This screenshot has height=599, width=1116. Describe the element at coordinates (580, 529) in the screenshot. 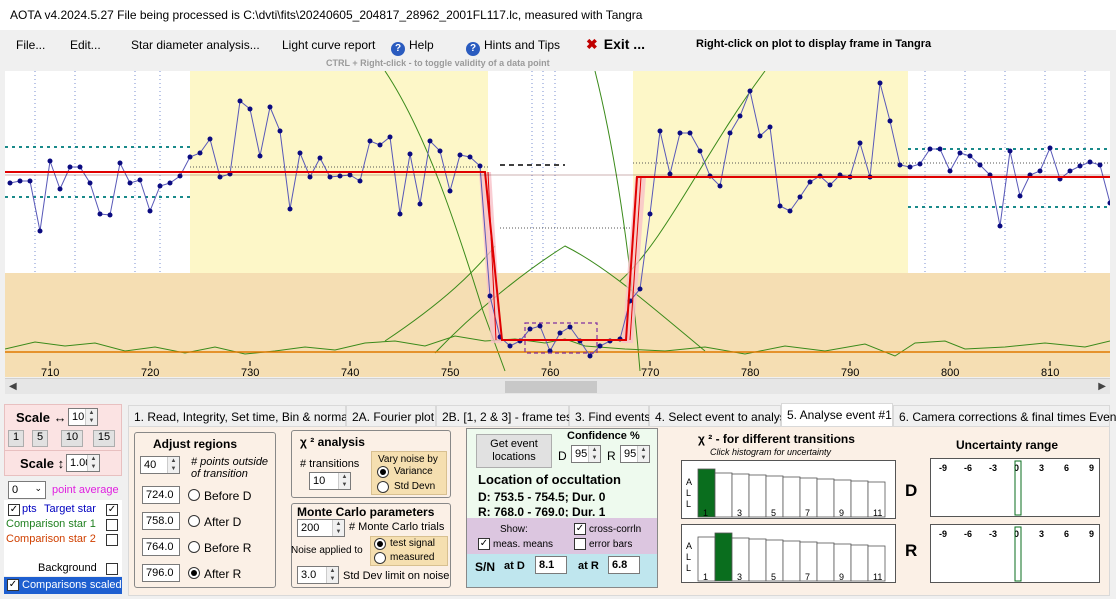

I see `cross-corr-checkbox: ✓` at that location.